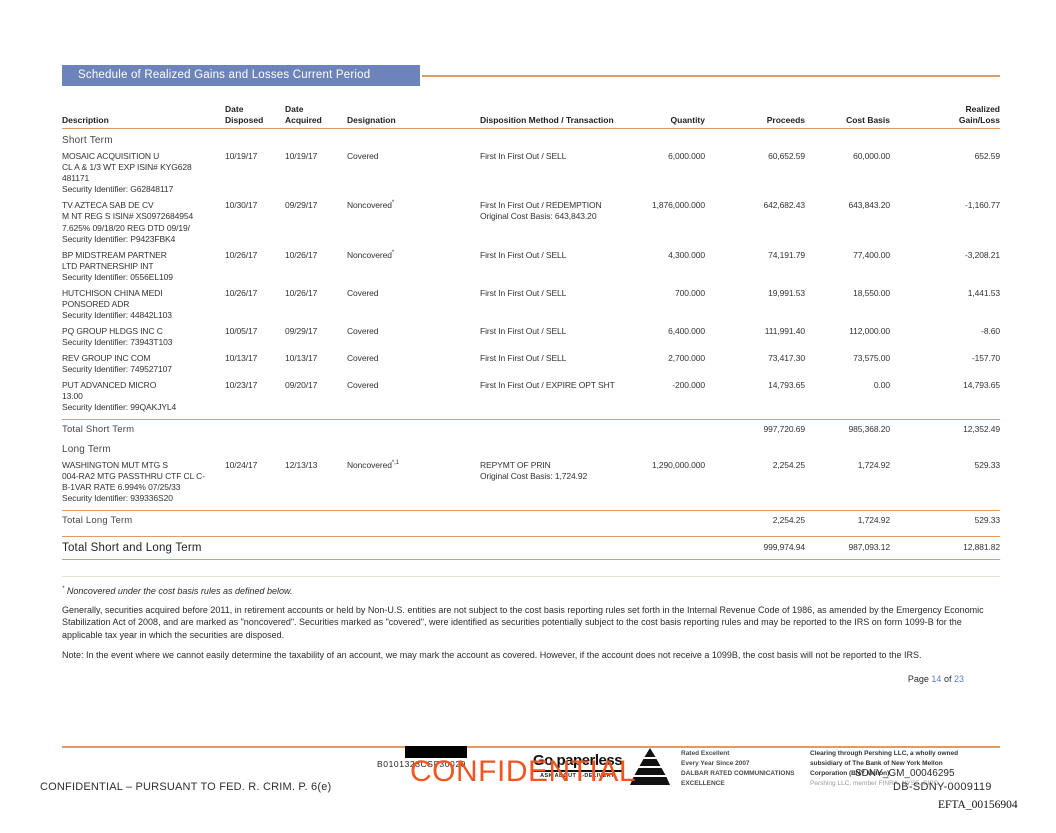 The image size is (1056, 833). I want to click on gain-loss: 14,793.65, so click(981, 385).